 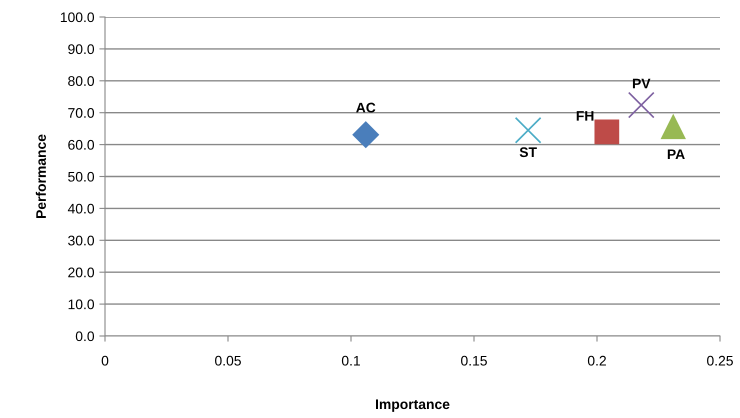 I want to click on y-tick-label: 50.0, so click(x=81, y=177).